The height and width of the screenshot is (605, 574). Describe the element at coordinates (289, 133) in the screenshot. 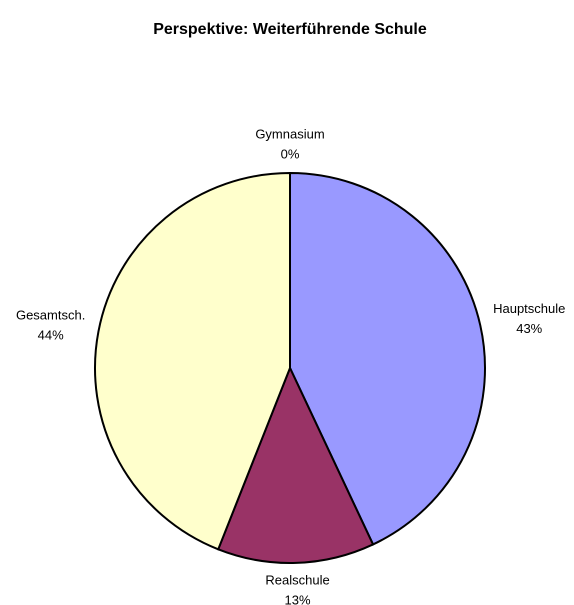

I see `slice-label: Gymnasium` at that location.